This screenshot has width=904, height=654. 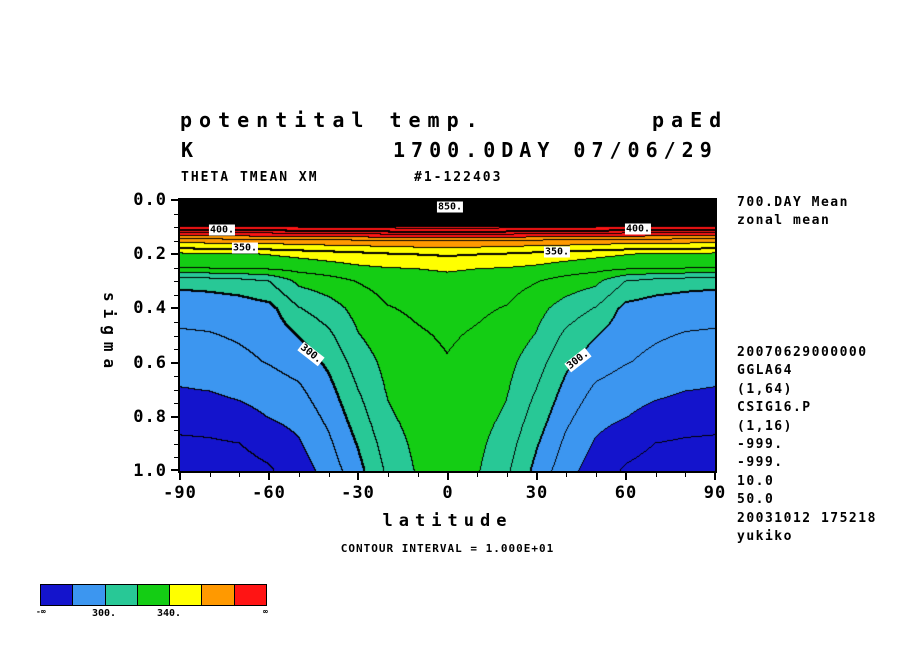 What do you see at coordinates (765, 426) in the screenshot?
I see `annotation-line: (1,16)` at bounding box center [765, 426].